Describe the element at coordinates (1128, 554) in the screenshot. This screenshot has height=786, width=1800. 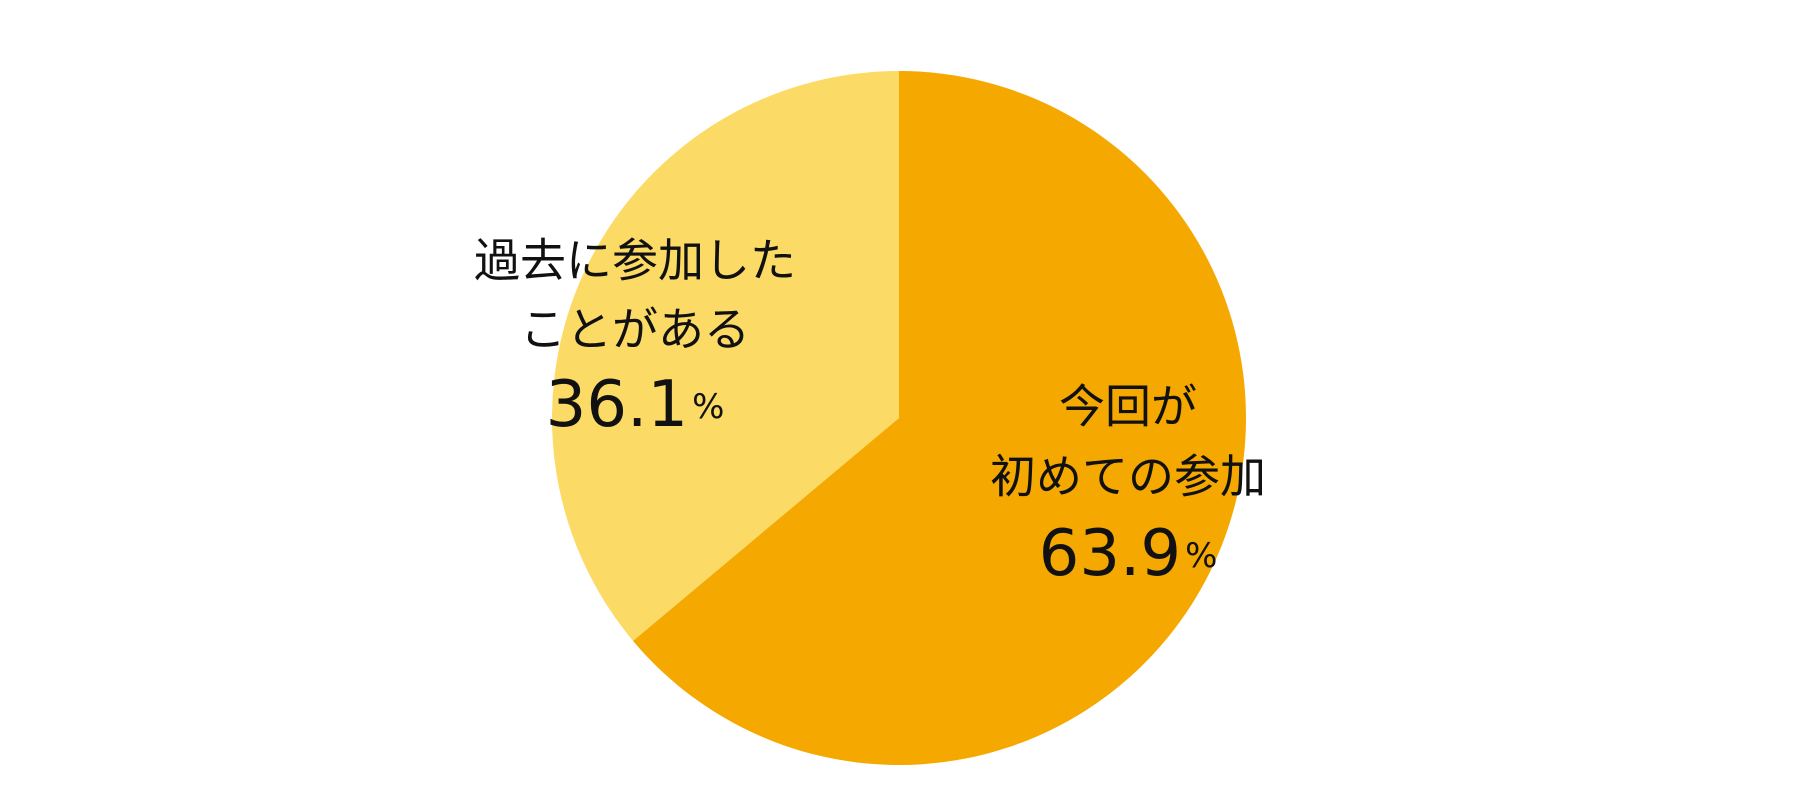
I see `value-label: 63.9%` at that location.